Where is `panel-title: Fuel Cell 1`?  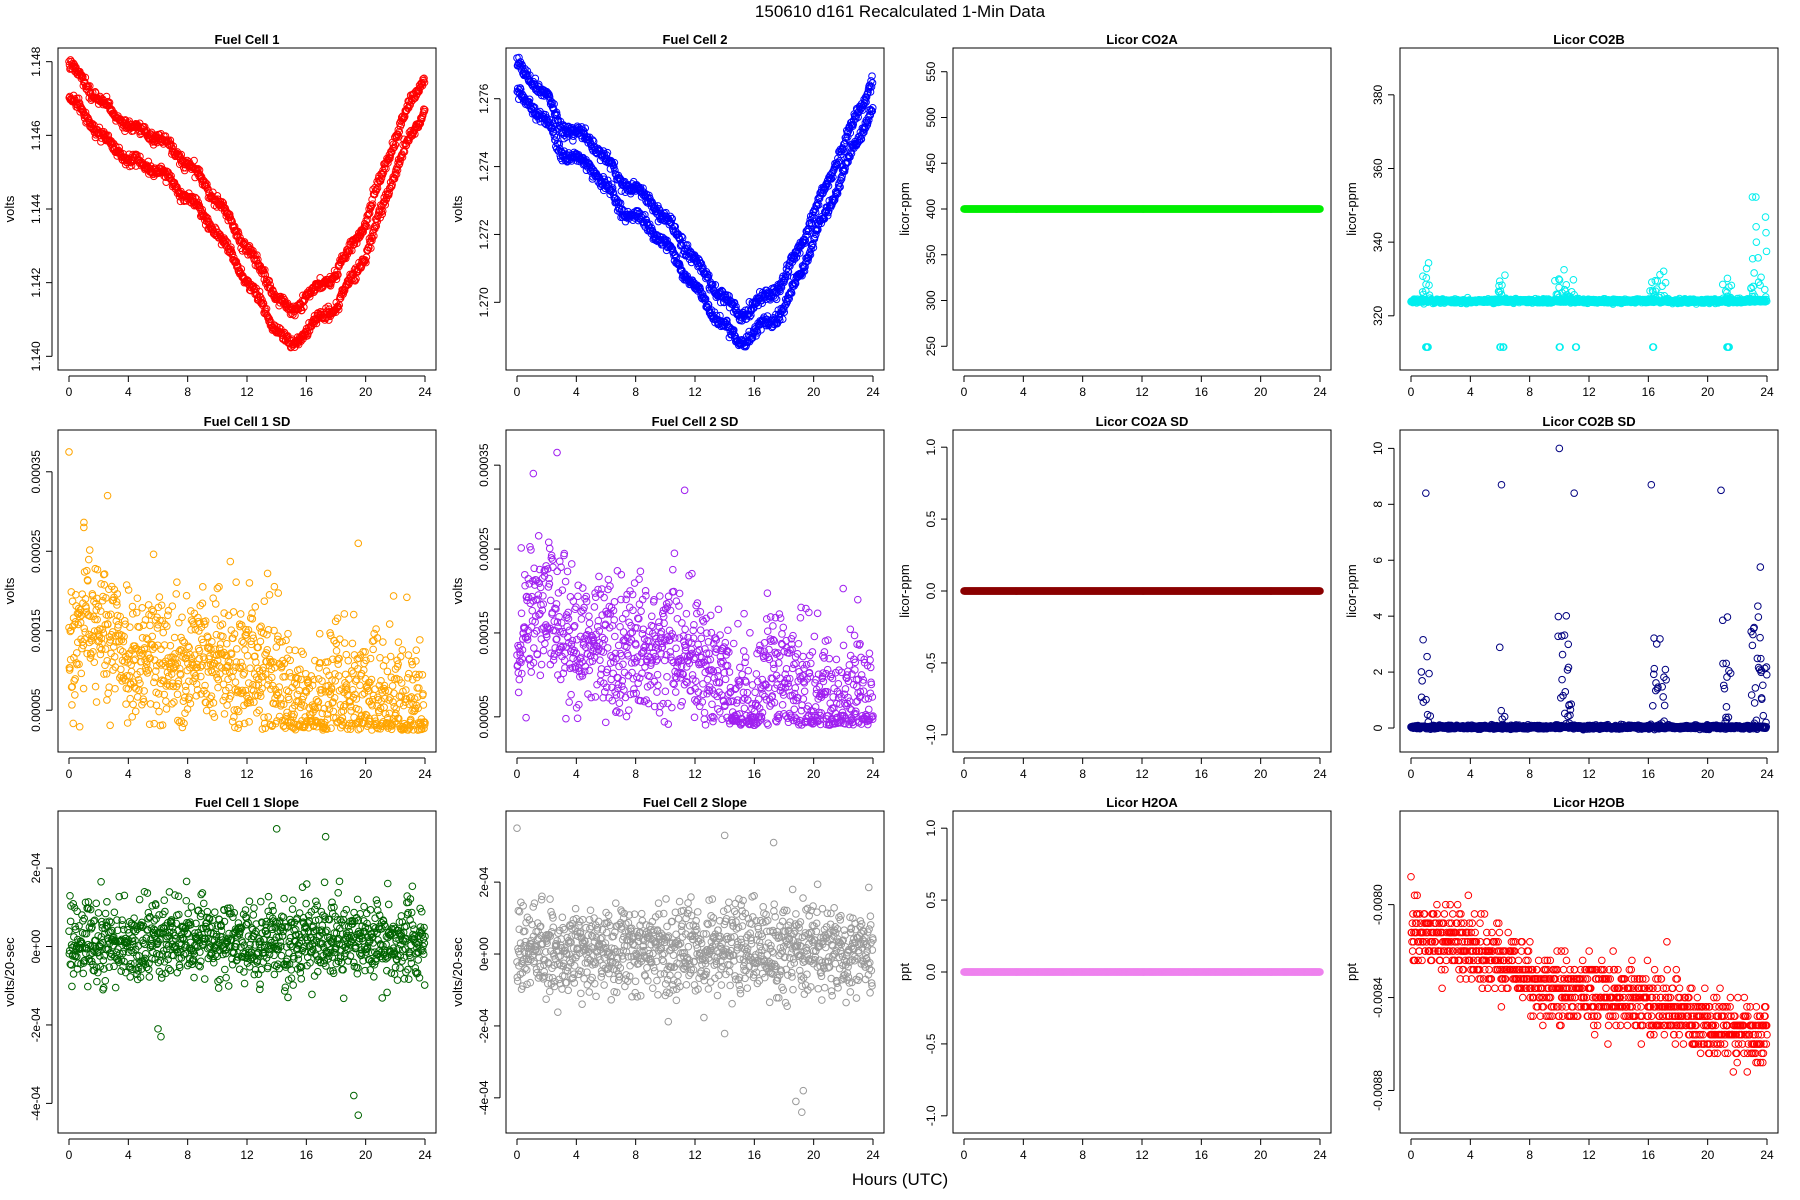 panel-title: Fuel Cell 1 is located at coordinates (246, 39).